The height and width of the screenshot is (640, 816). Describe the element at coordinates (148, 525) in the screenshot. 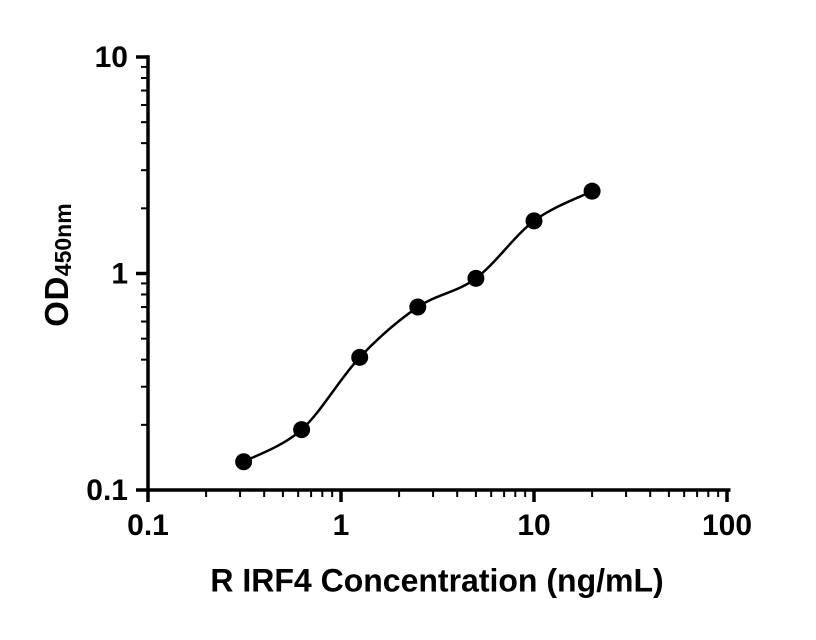

I see `x-axis-tick-label: 0.1` at that location.